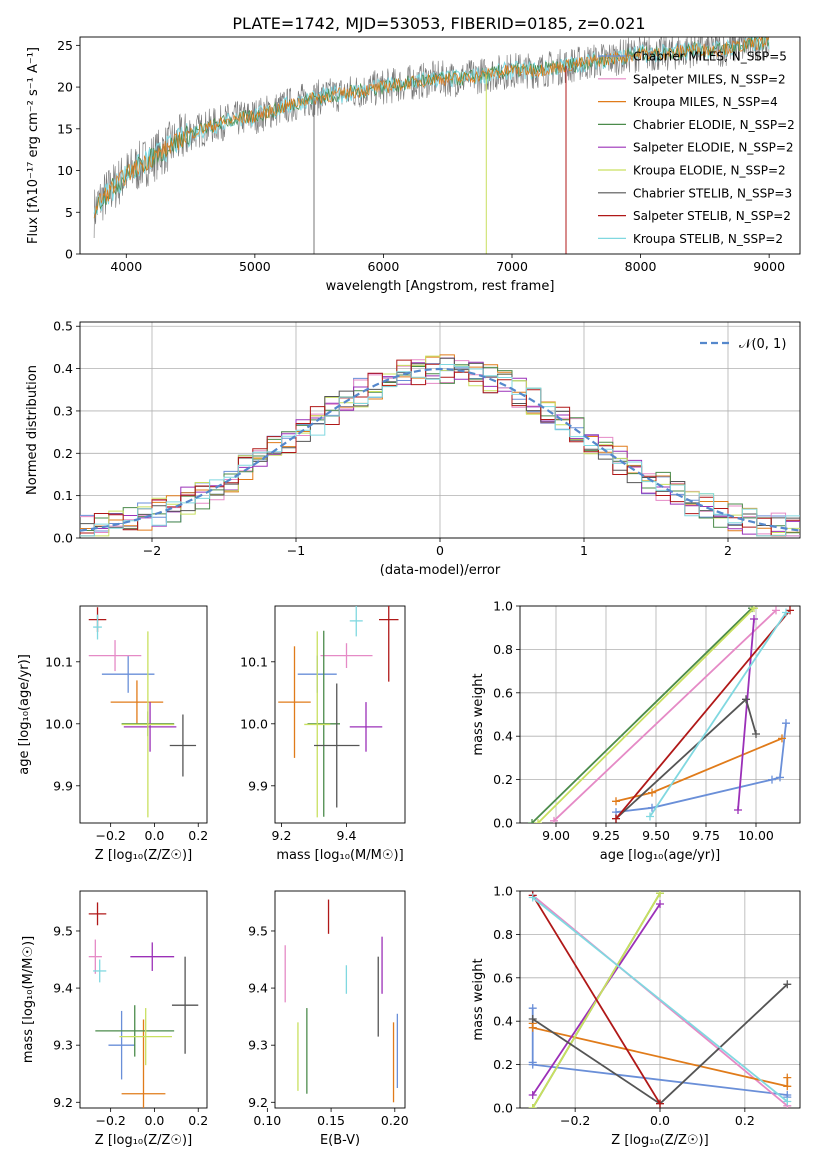 The image size is (819, 1170). What do you see at coordinates (709, 79) in the screenshot?
I see `legend-entry: Salpeter MILES, N_SSP=2` at bounding box center [709, 79].